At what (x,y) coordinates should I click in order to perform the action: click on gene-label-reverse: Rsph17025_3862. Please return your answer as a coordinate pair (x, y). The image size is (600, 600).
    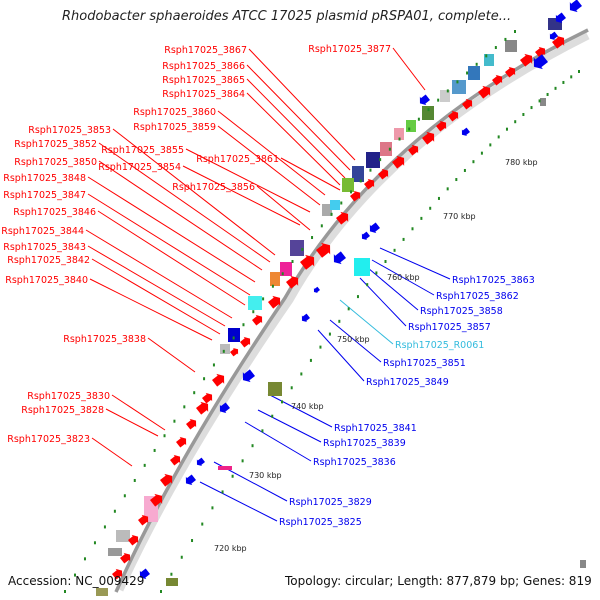
    Looking at the image, I should click on (477, 296).